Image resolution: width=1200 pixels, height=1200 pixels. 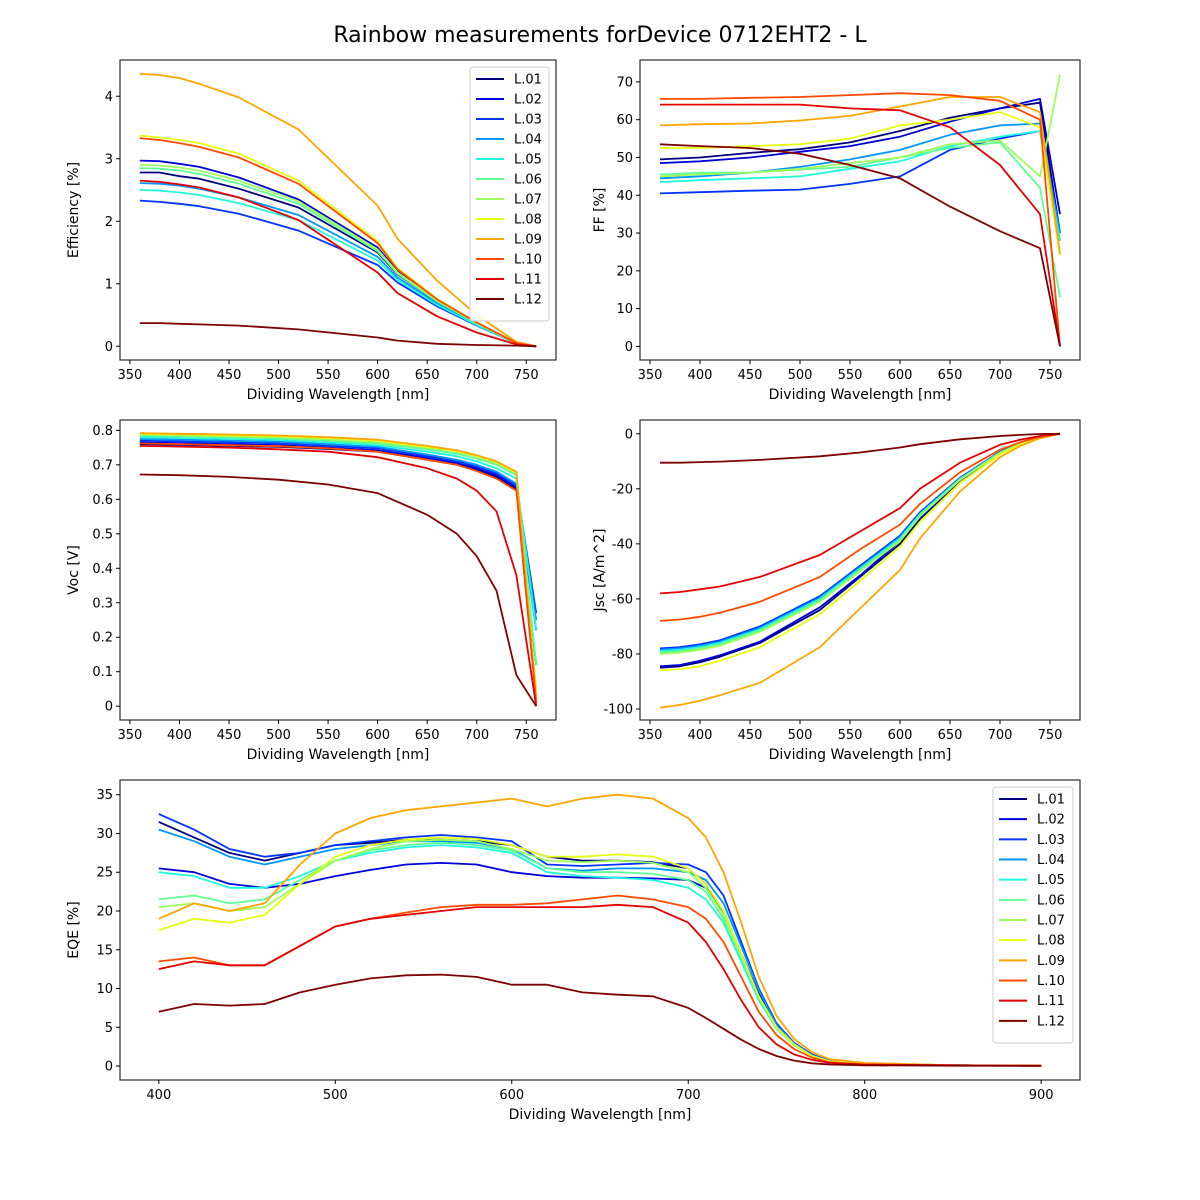 What do you see at coordinates (600, 1020) in the screenshot?
I see `eqe-series-line-L.12` at bounding box center [600, 1020].